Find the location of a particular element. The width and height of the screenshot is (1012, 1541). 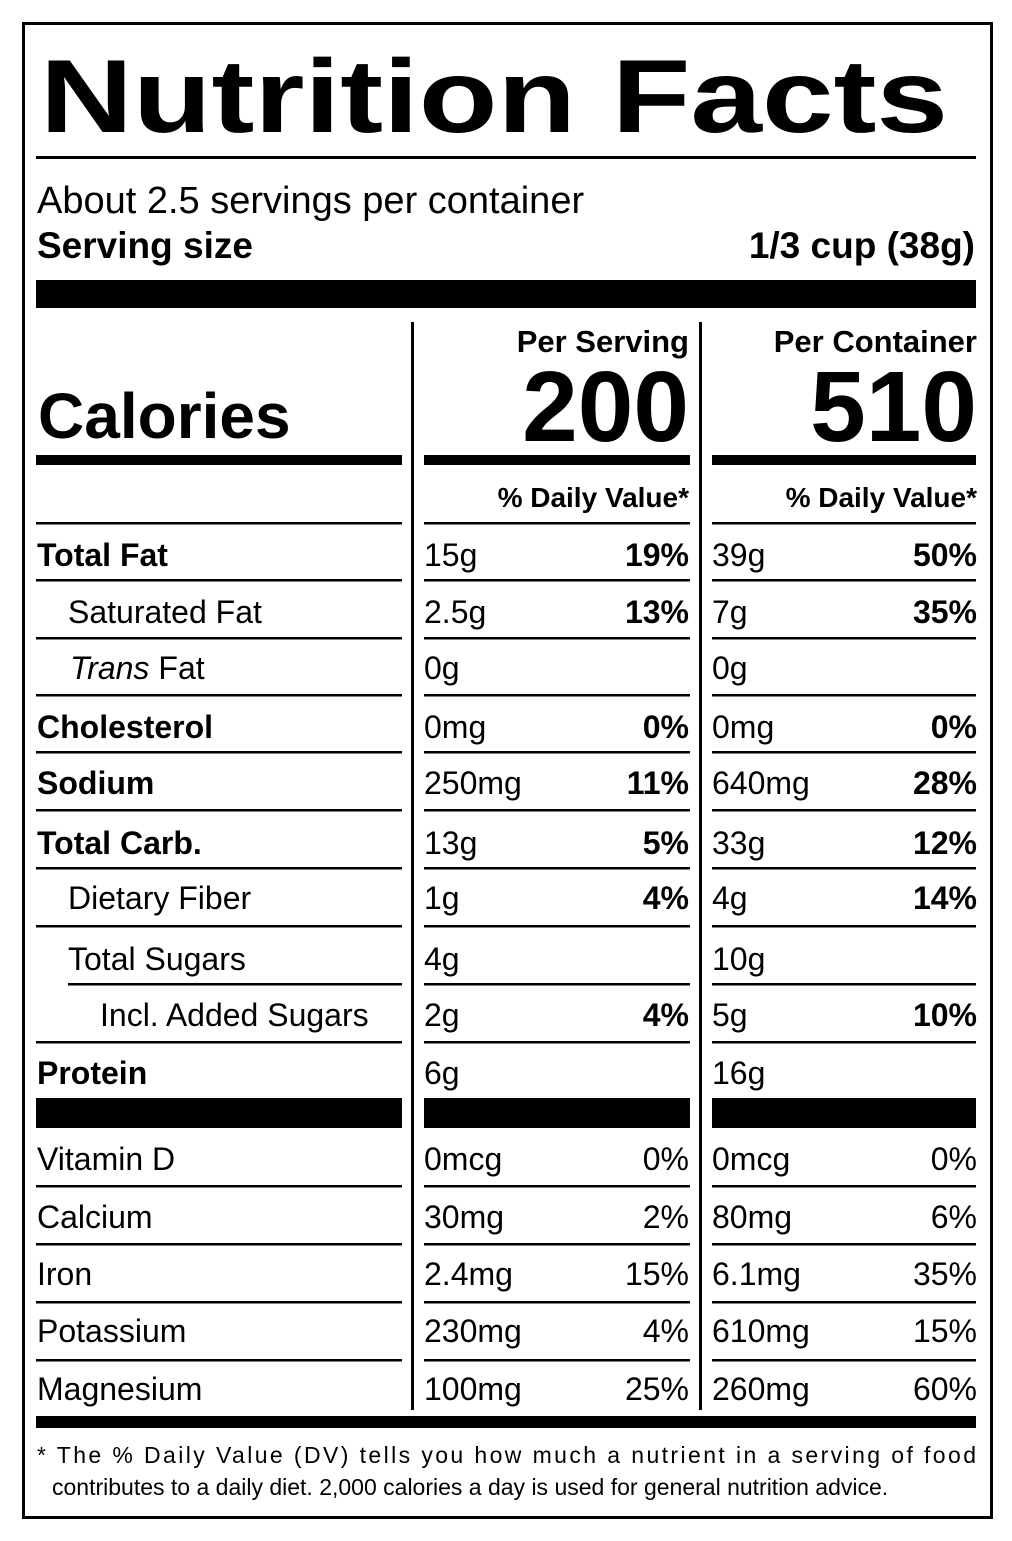

nutrient-name: Protein is located at coordinates (92, 1073).